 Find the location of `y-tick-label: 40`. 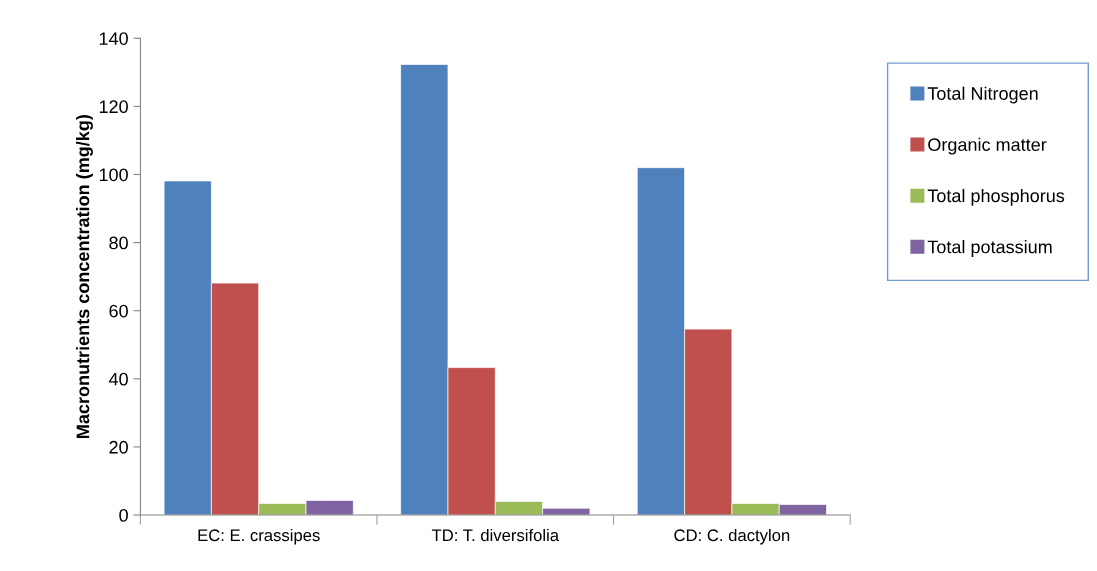

y-tick-label: 40 is located at coordinates (118, 379).